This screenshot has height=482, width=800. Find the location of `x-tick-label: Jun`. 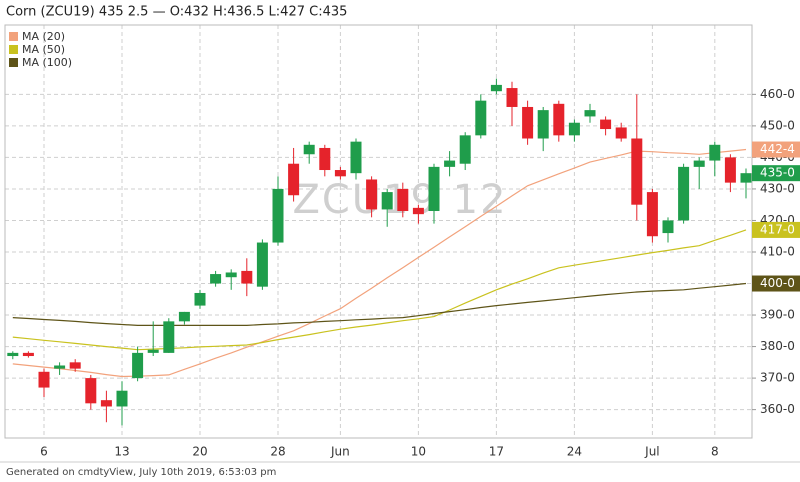

x-tick-label: Jun is located at coordinates (340, 452).